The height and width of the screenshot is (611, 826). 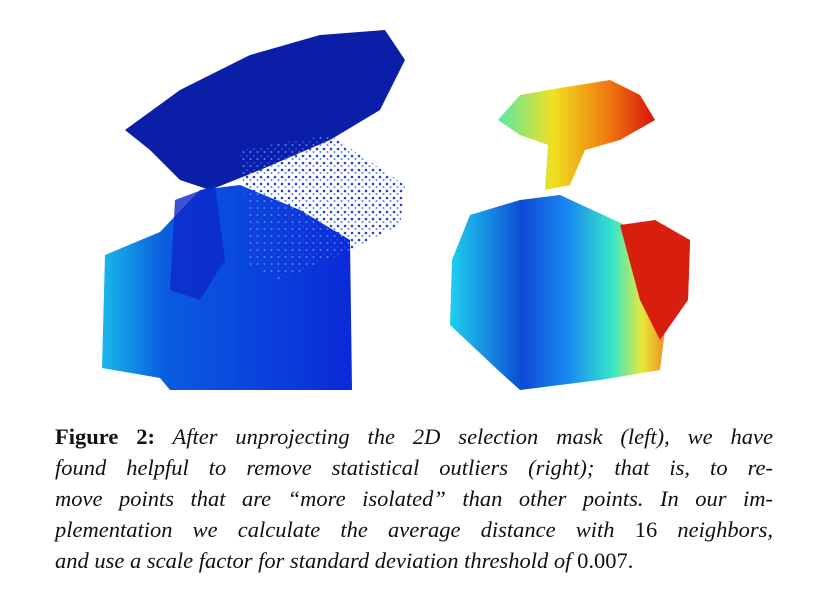 I want to click on caption-label: Figure 2:, so click(x=105, y=436).